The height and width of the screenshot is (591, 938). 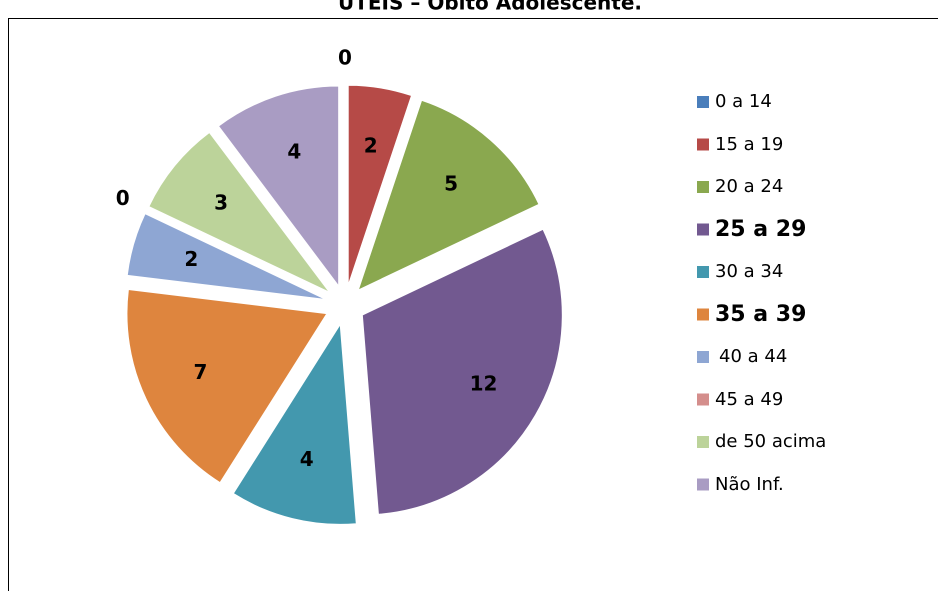 What do you see at coordinates (749, 144) in the screenshot?
I see `legend-label: 15 a 19` at bounding box center [749, 144].